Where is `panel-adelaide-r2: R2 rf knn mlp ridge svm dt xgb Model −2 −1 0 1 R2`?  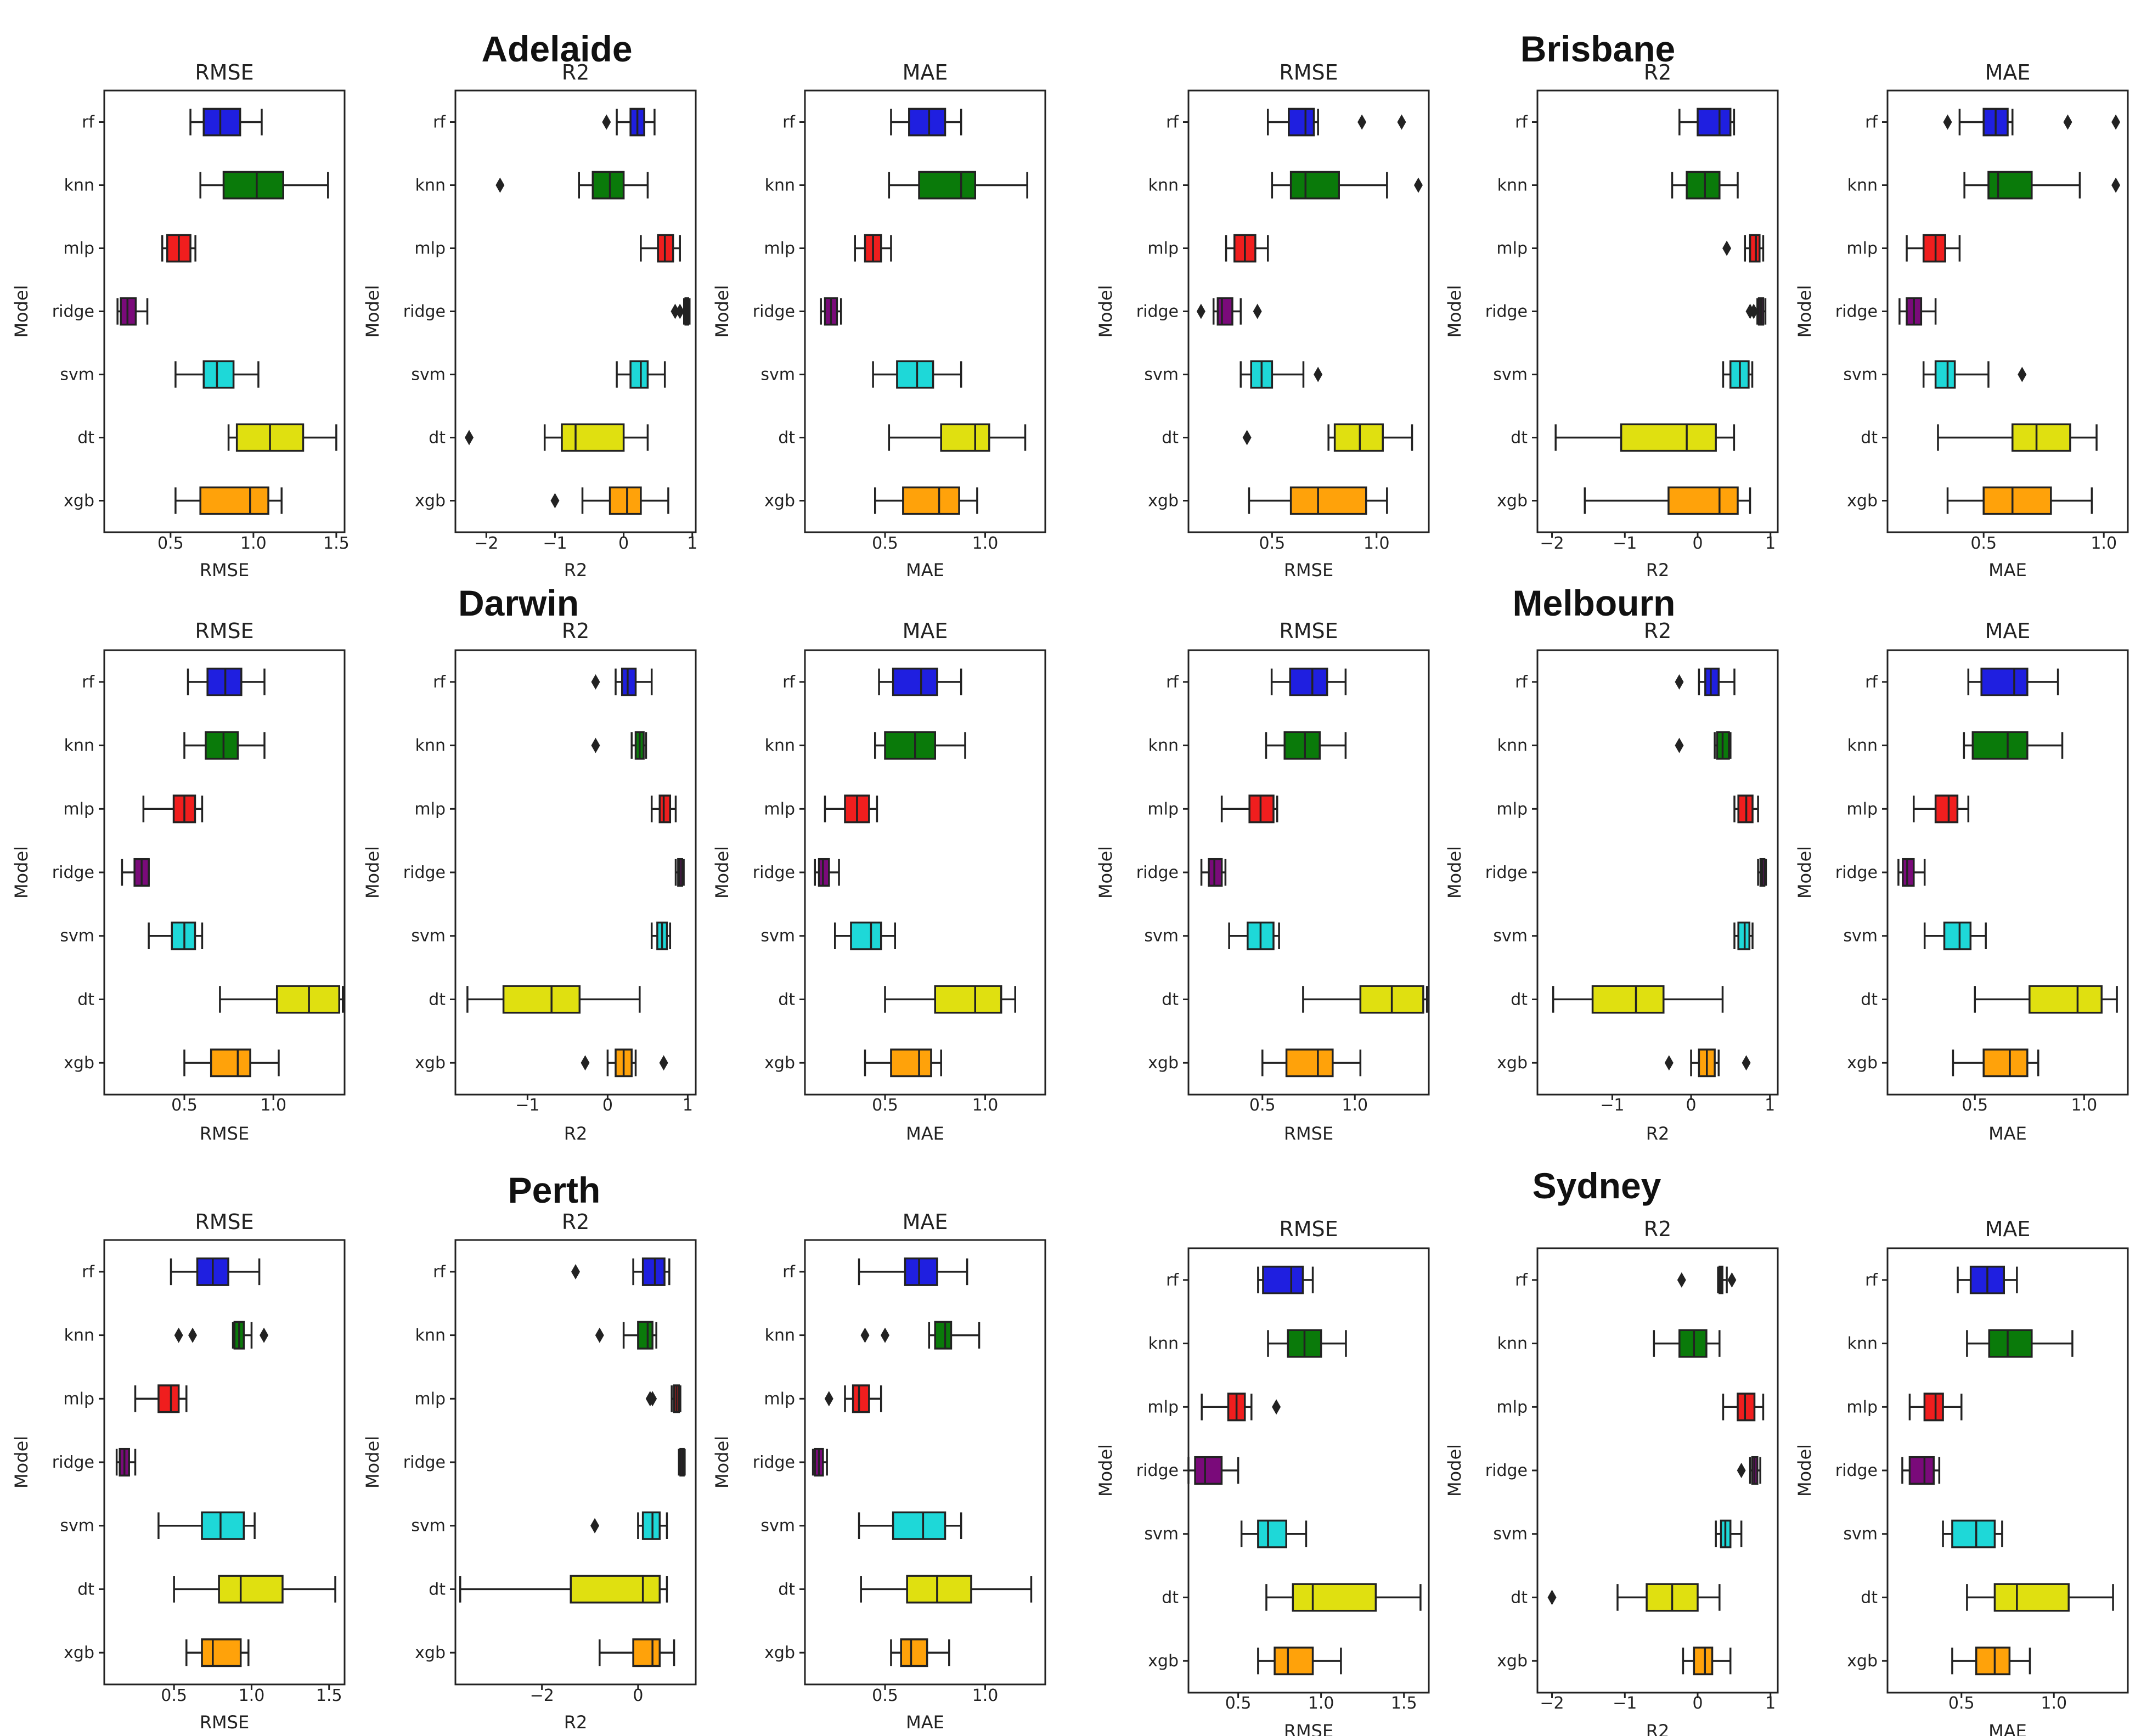 panel-adelaide-r2: R2 rf knn mlp ridge svm dt xgb Model −2 −1 0 1 R2 is located at coordinates (529, 320).